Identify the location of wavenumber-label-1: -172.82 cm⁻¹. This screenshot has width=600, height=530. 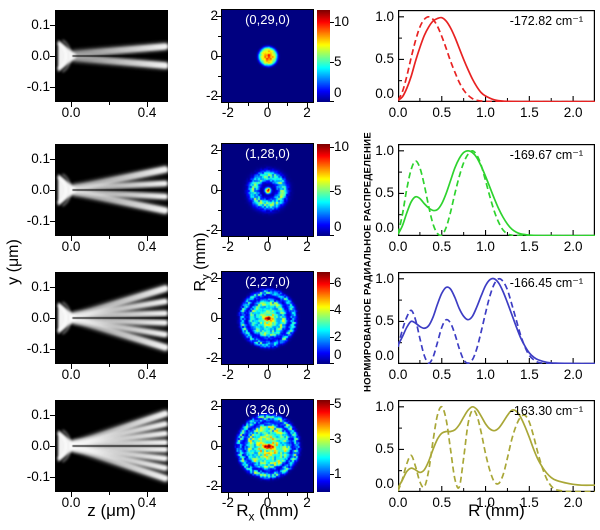
(546, 21).